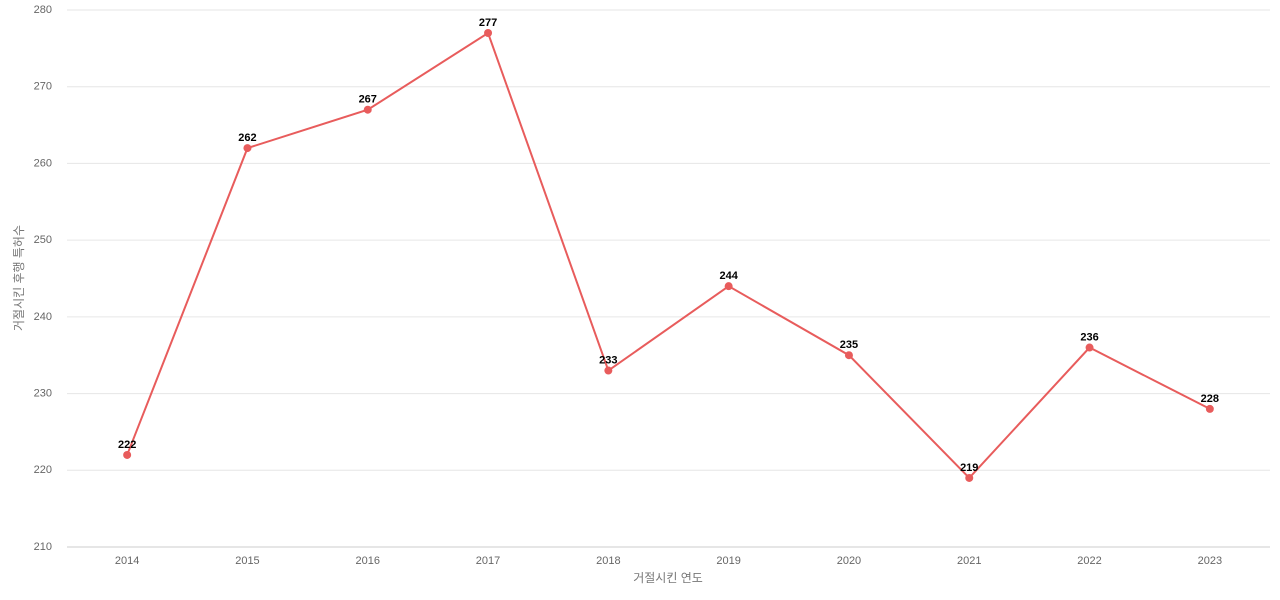 The image size is (1280, 600). I want to click on data-label: 277, so click(488, 23).